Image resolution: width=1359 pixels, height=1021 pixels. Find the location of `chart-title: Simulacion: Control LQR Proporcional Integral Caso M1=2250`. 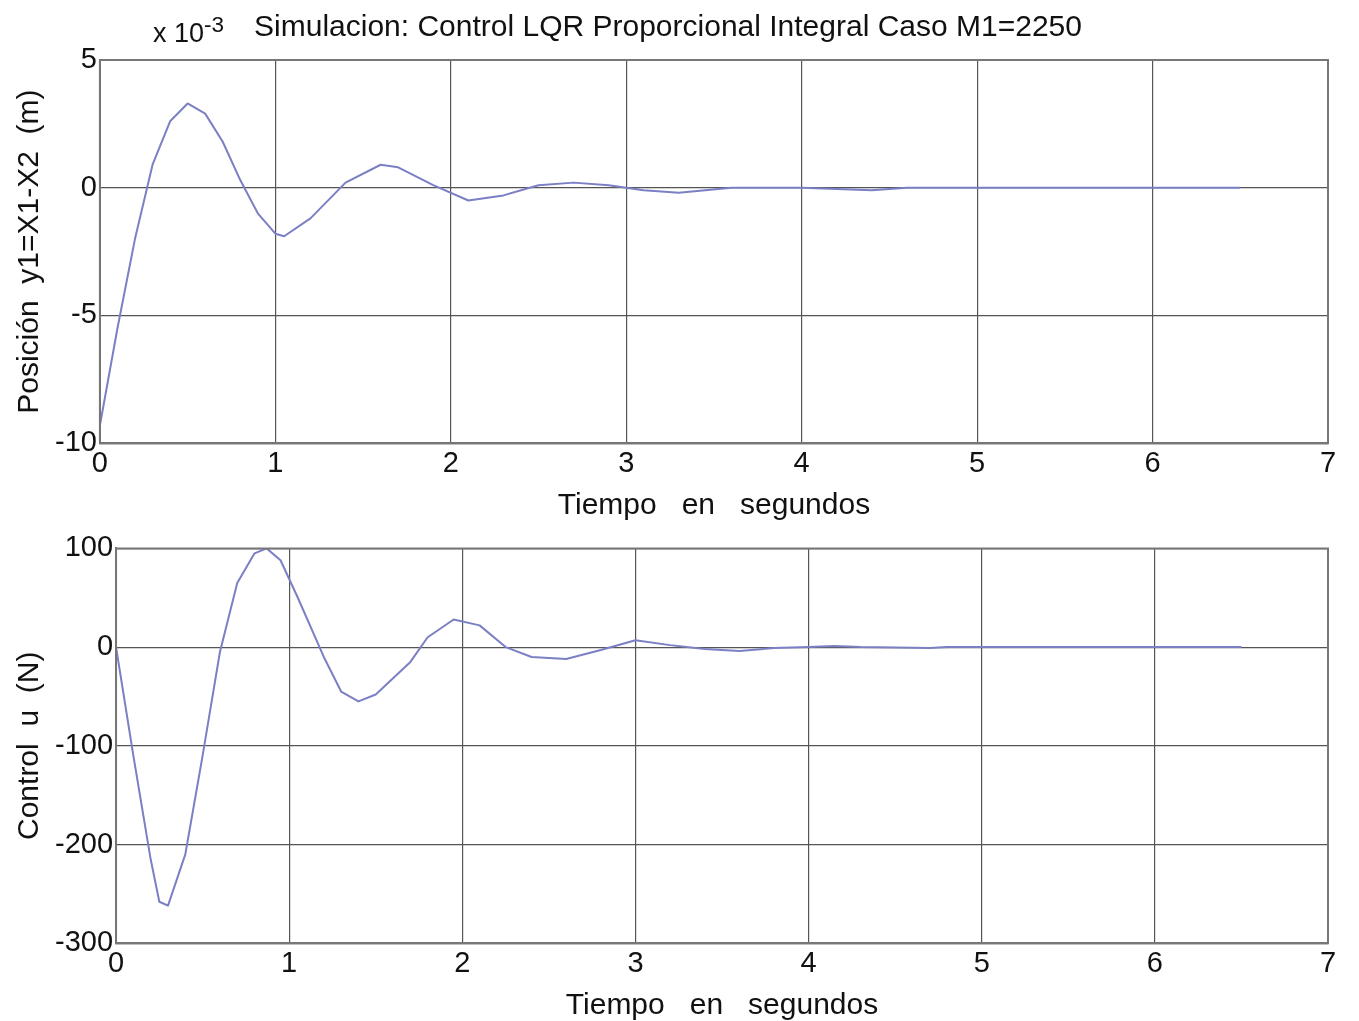

chart-title: Simulacion: Control LQR Proporcional Integral Caso M1=2250 is located at coordinates (668, 26).